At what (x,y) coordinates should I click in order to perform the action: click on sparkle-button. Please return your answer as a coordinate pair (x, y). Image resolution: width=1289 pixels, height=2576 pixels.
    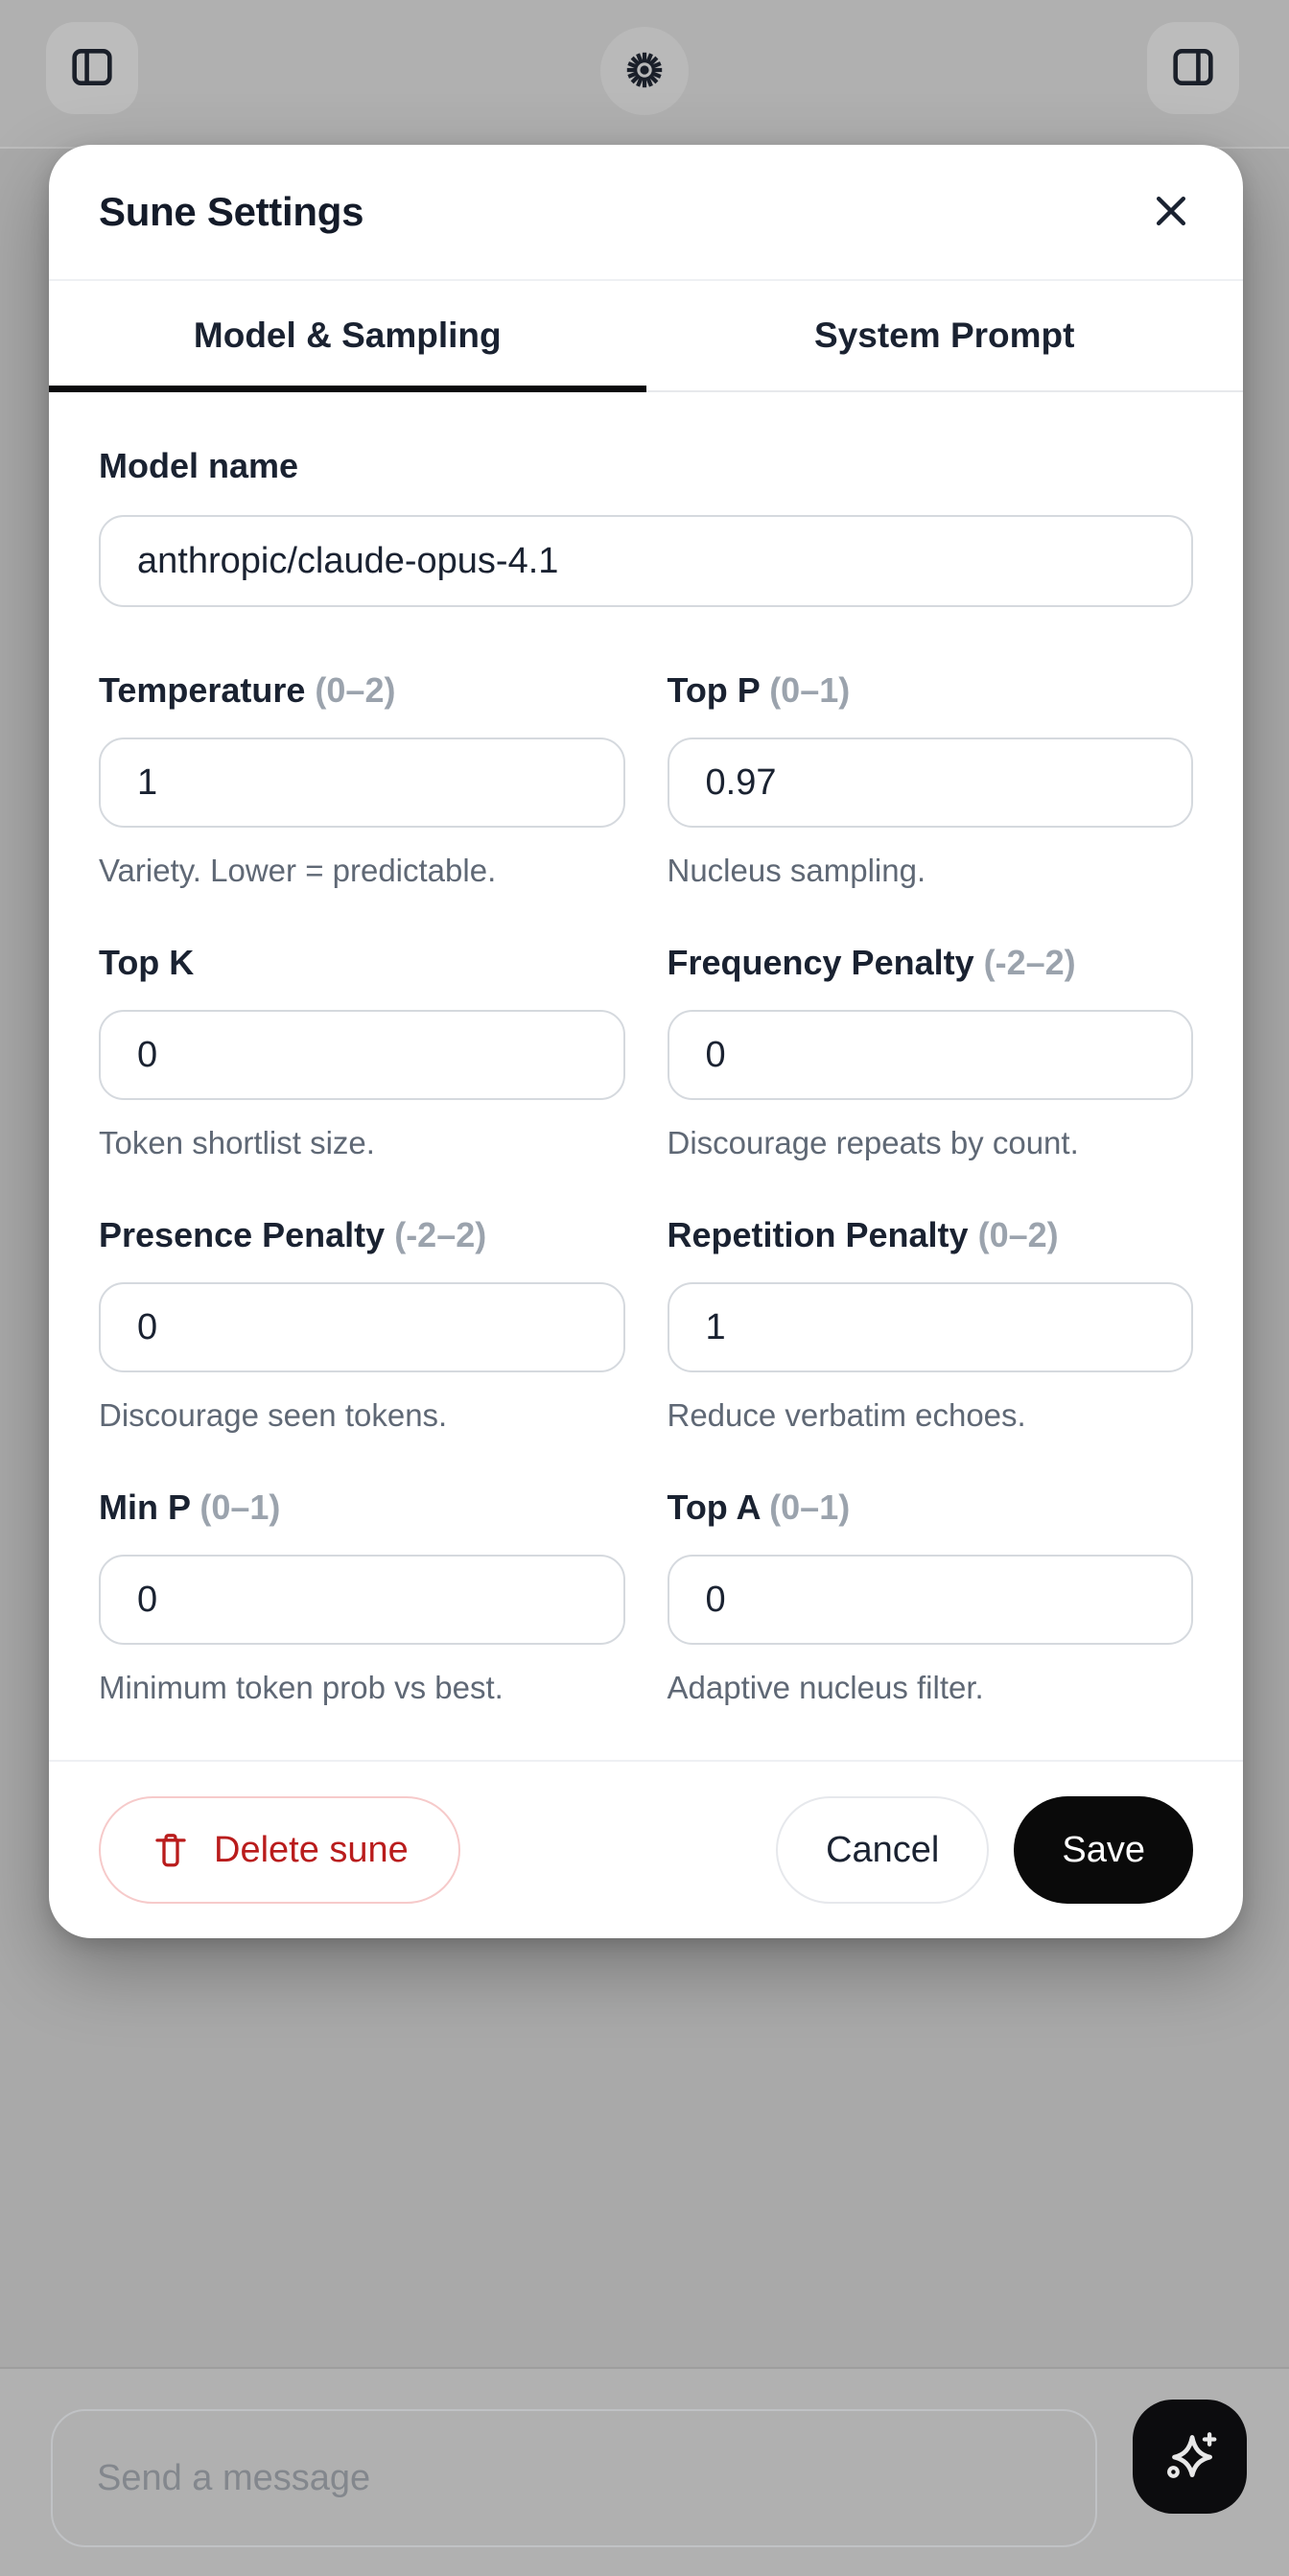
    Looking at the image, I should click on (1190, 2457).